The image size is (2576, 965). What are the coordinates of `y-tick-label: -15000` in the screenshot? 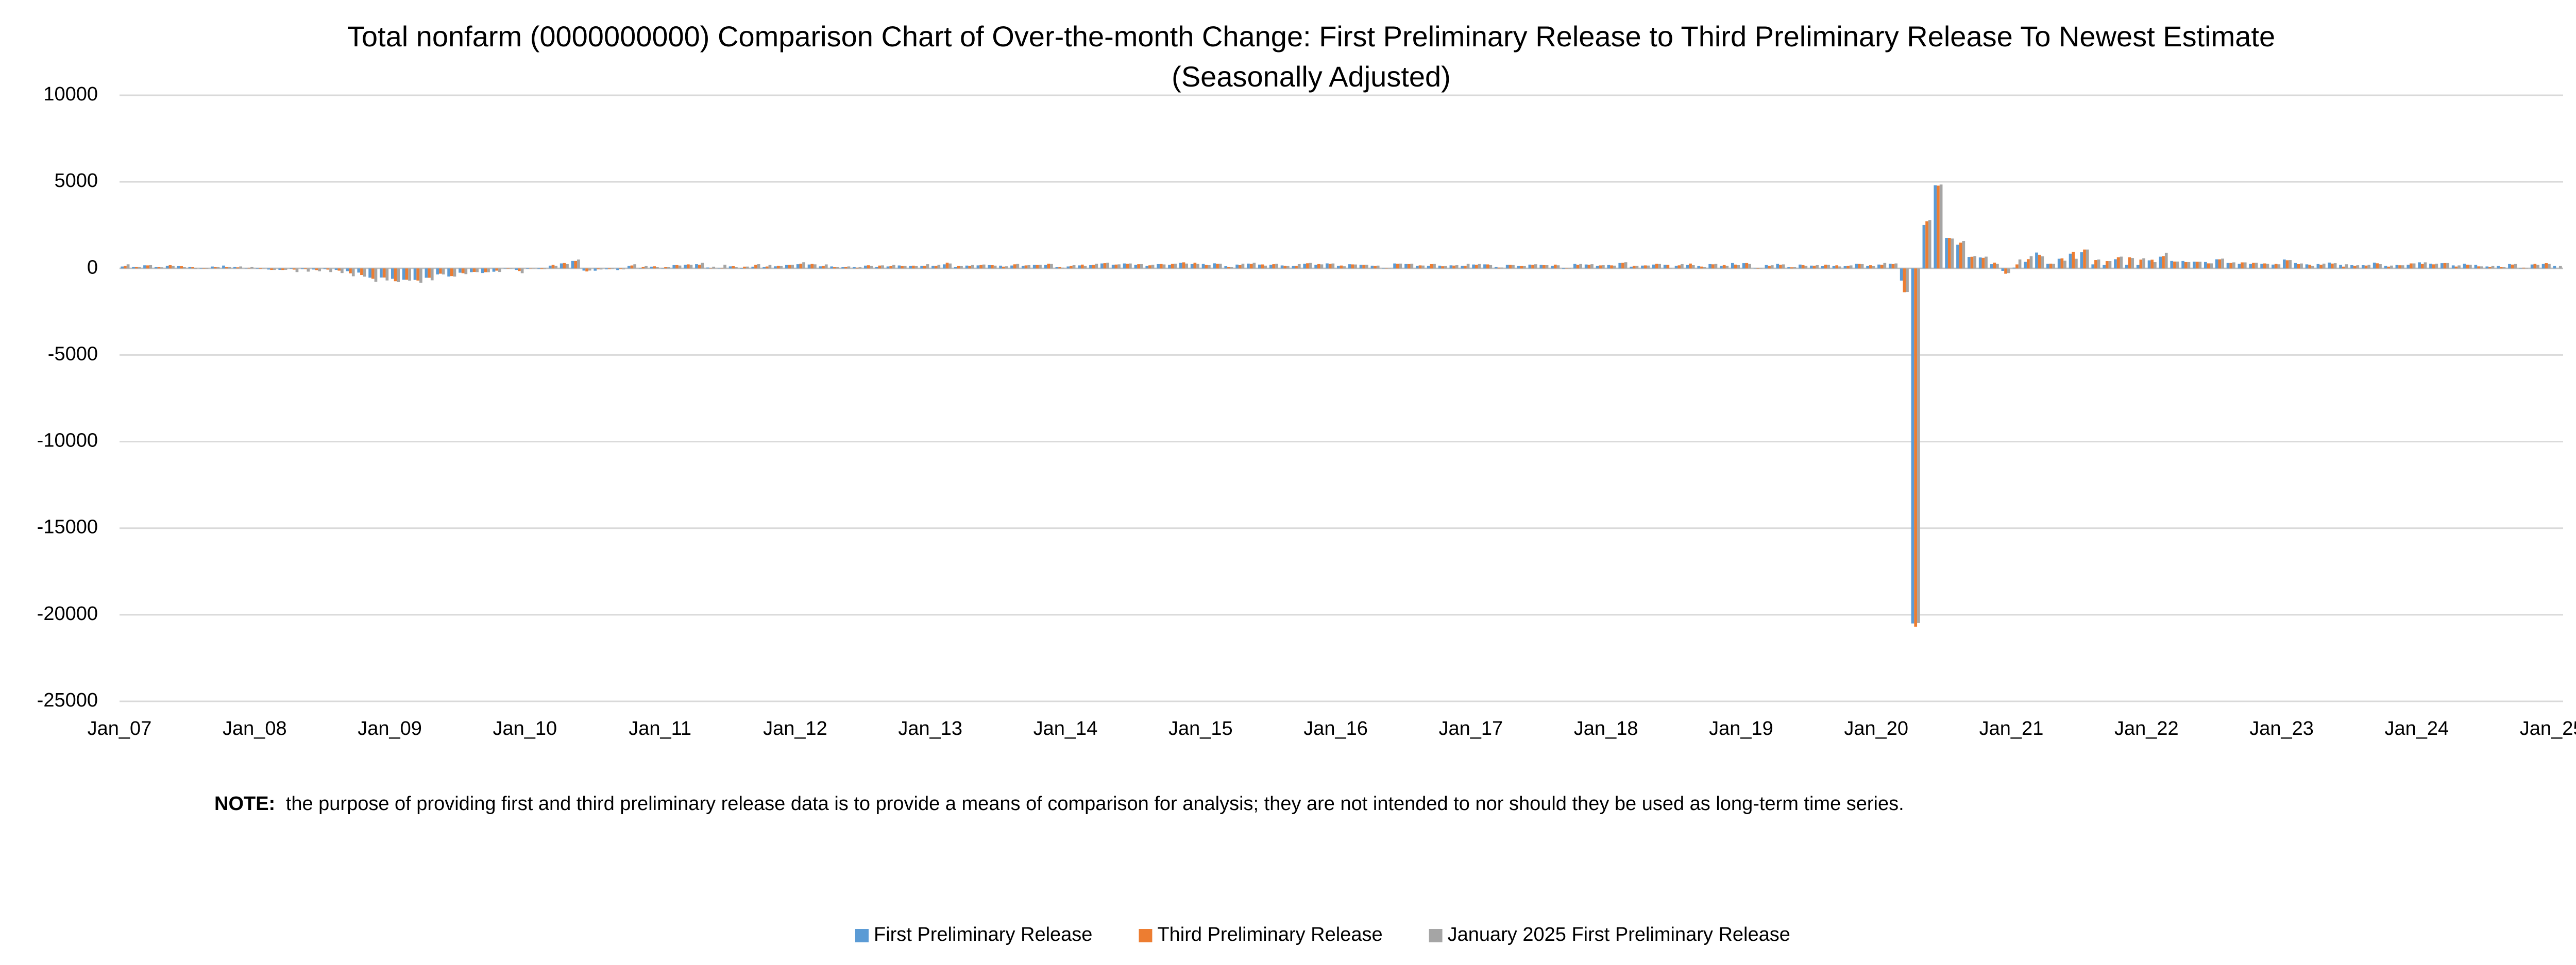 It's located at (67, 527).